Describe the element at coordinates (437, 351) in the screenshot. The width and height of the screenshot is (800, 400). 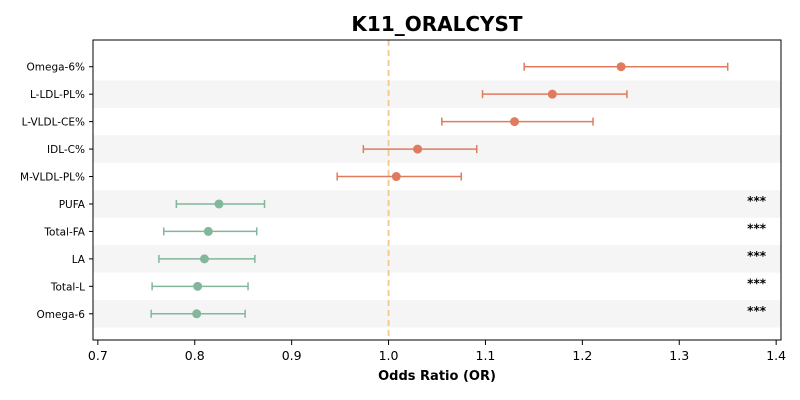
I see `x-axis: 0.7 0.8 0.9 1.0 1.1 1.2 1.3 1.4` at that location.